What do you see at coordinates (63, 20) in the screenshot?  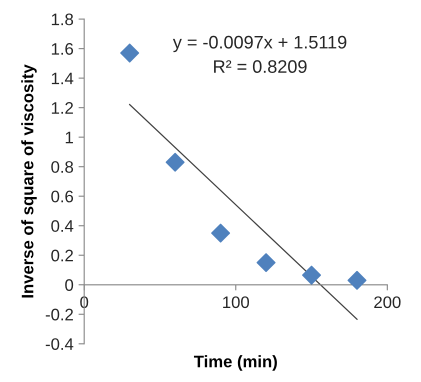 I see `y-tick-label: 1.8` at bounding box center [63, 20].